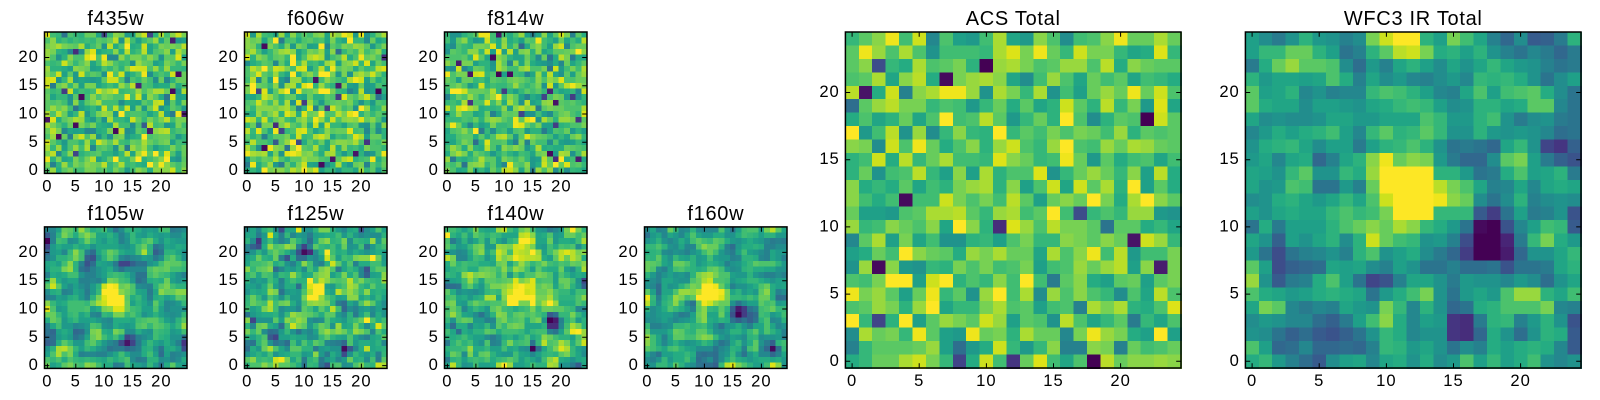 The width and height of the screenshot is (1600, 400). What do you see at coordinates (115, 19) in the screenshot?
I see `svg-text: f435w` at bounding box center [115, 19].